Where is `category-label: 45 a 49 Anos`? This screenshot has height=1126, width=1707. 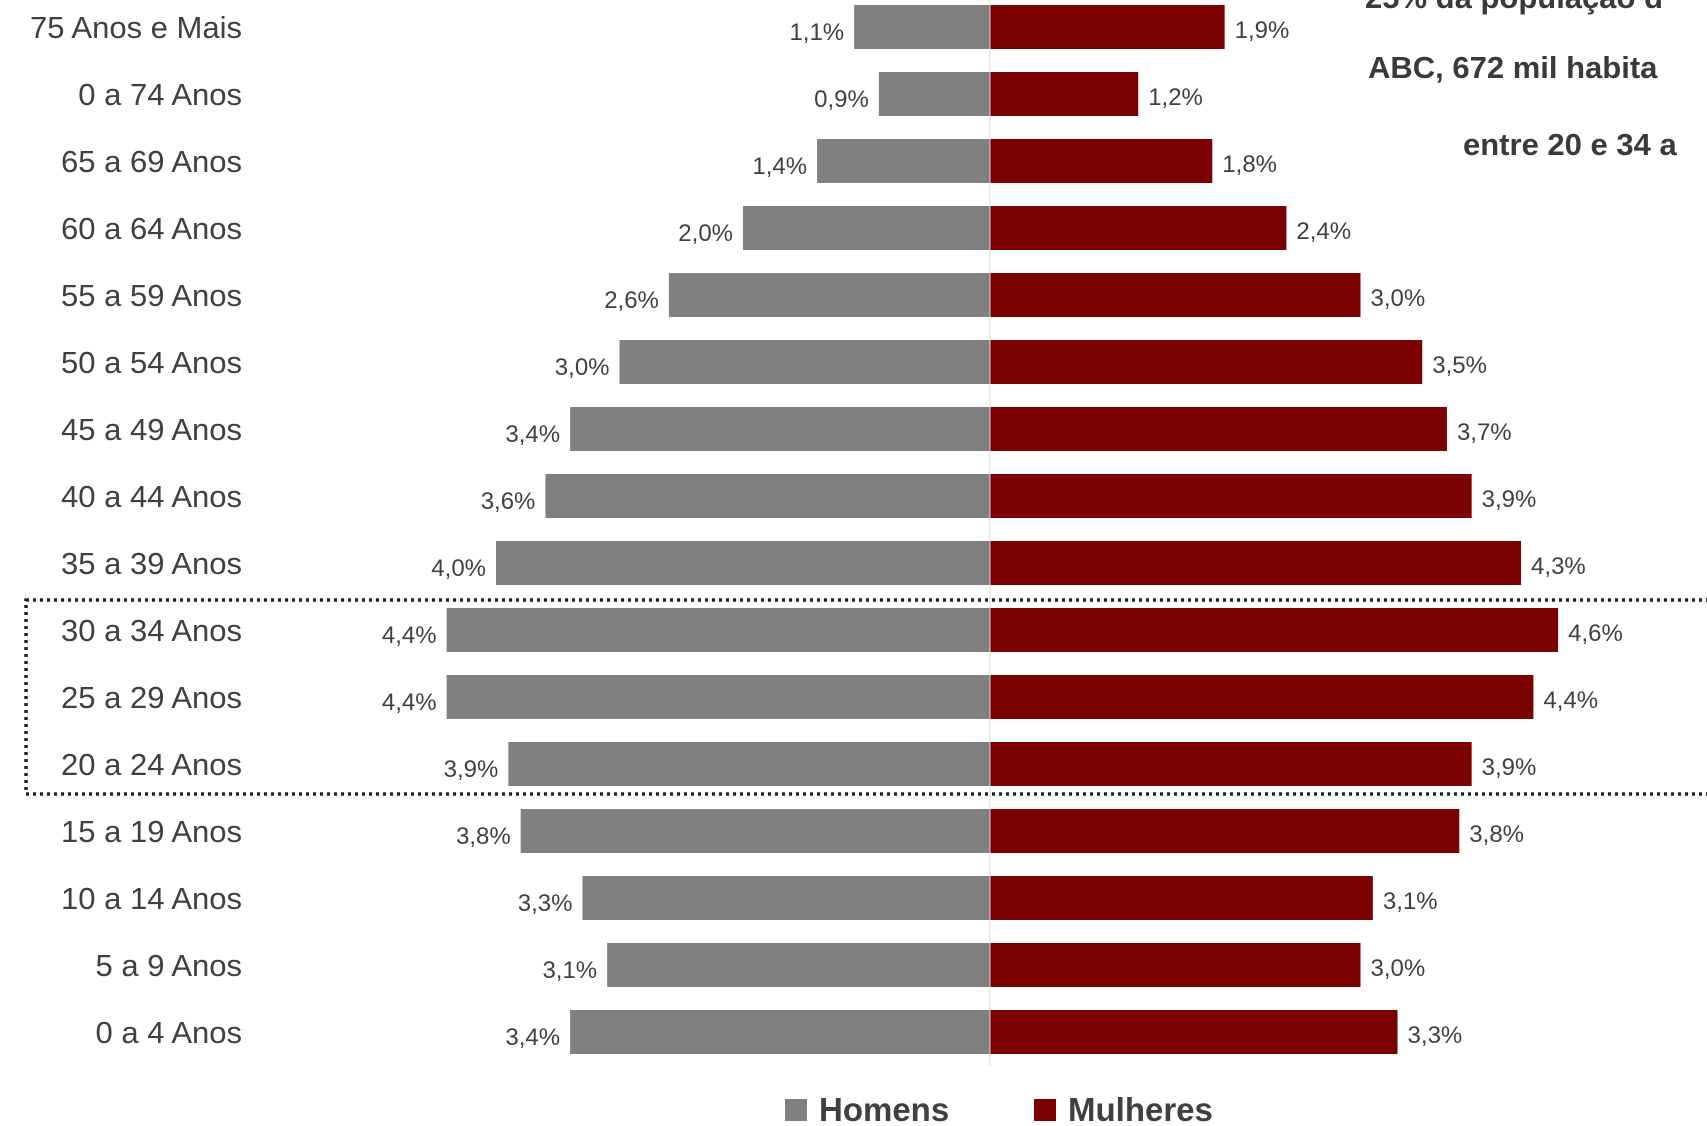
category-label: 45 a 49 Anos is located at coordinates (151, 429).